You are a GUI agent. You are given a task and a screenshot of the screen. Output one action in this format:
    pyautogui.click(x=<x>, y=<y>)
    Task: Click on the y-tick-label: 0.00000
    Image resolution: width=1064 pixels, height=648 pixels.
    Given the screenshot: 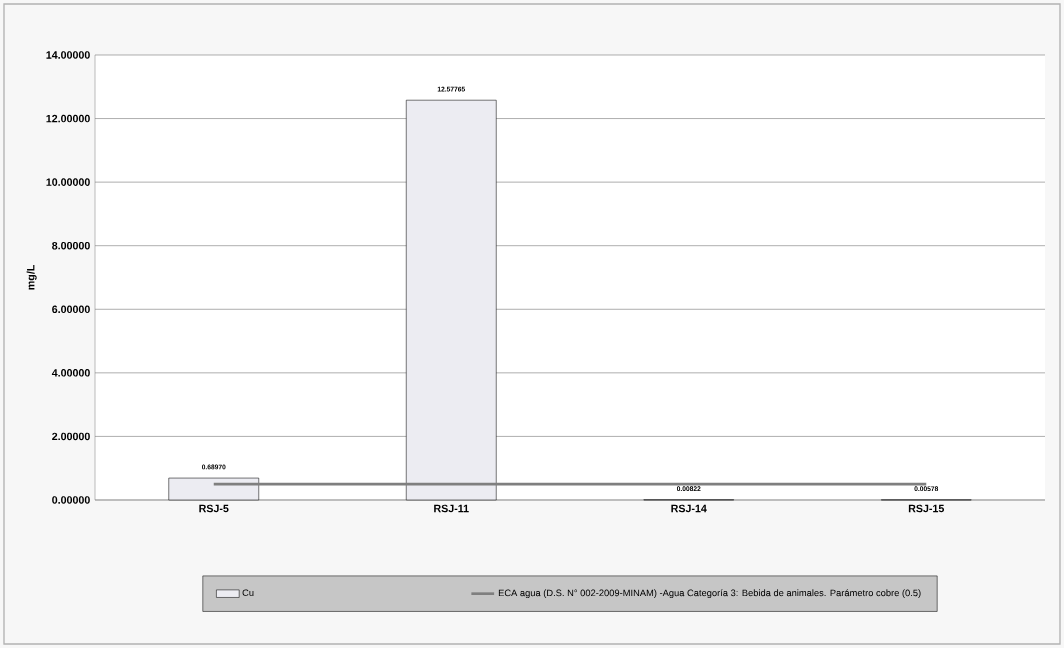 What is the action you would take?
    pyautogui.click(x=71, y=500)
    